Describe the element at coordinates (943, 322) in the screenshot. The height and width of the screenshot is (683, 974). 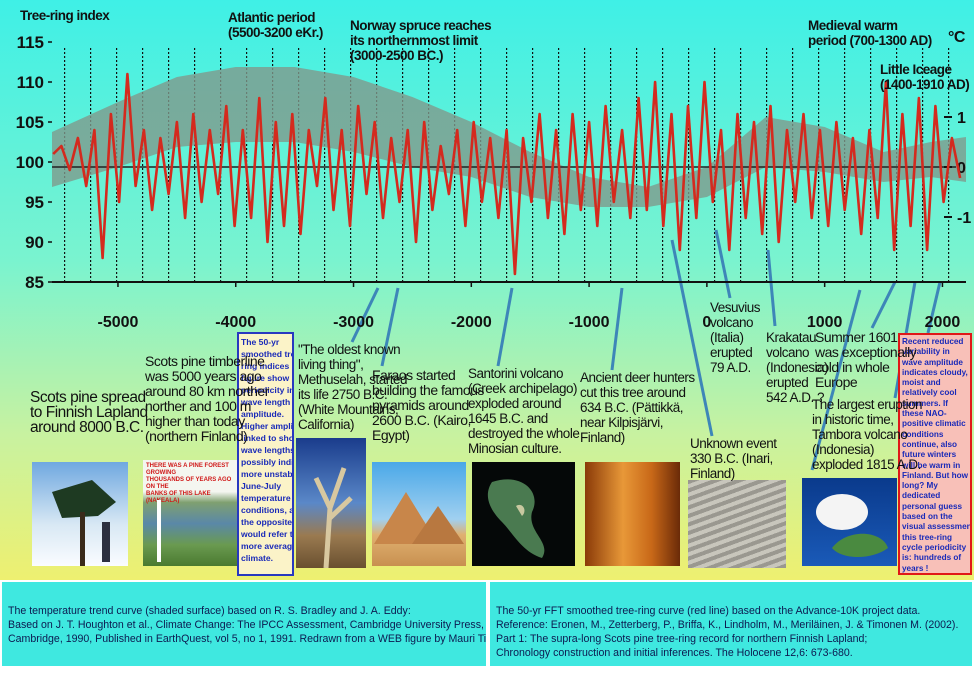
I see `x-tick-label: 2000` at that location.